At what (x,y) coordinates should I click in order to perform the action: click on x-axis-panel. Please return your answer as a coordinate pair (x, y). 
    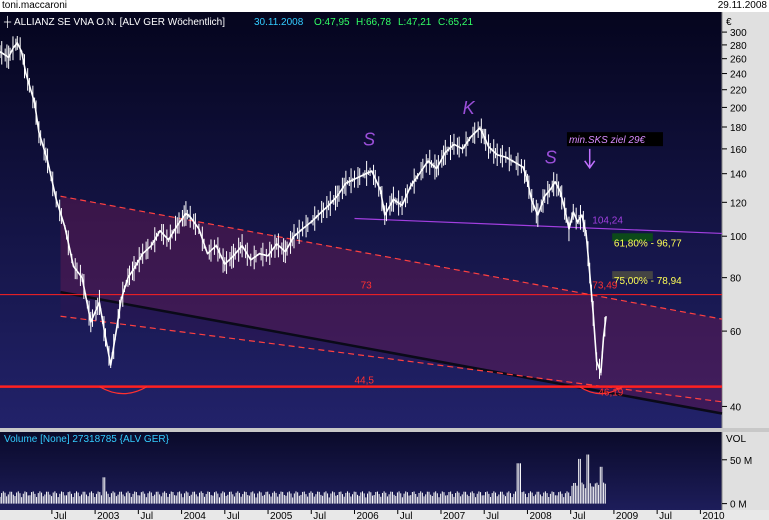
    Looking at the image, I should click on (384, 515).